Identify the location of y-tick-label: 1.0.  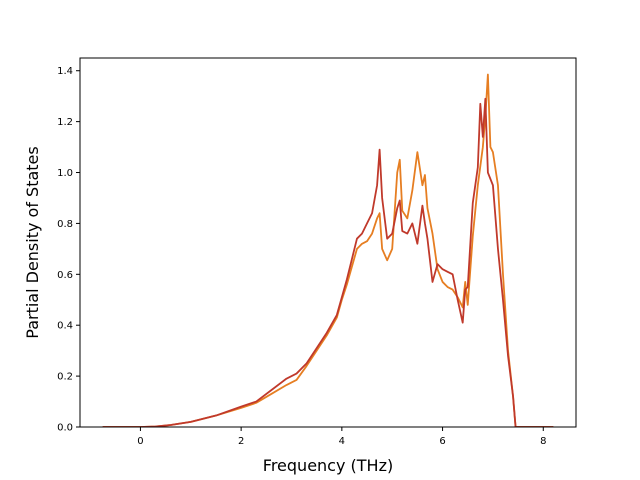
(65, 173).